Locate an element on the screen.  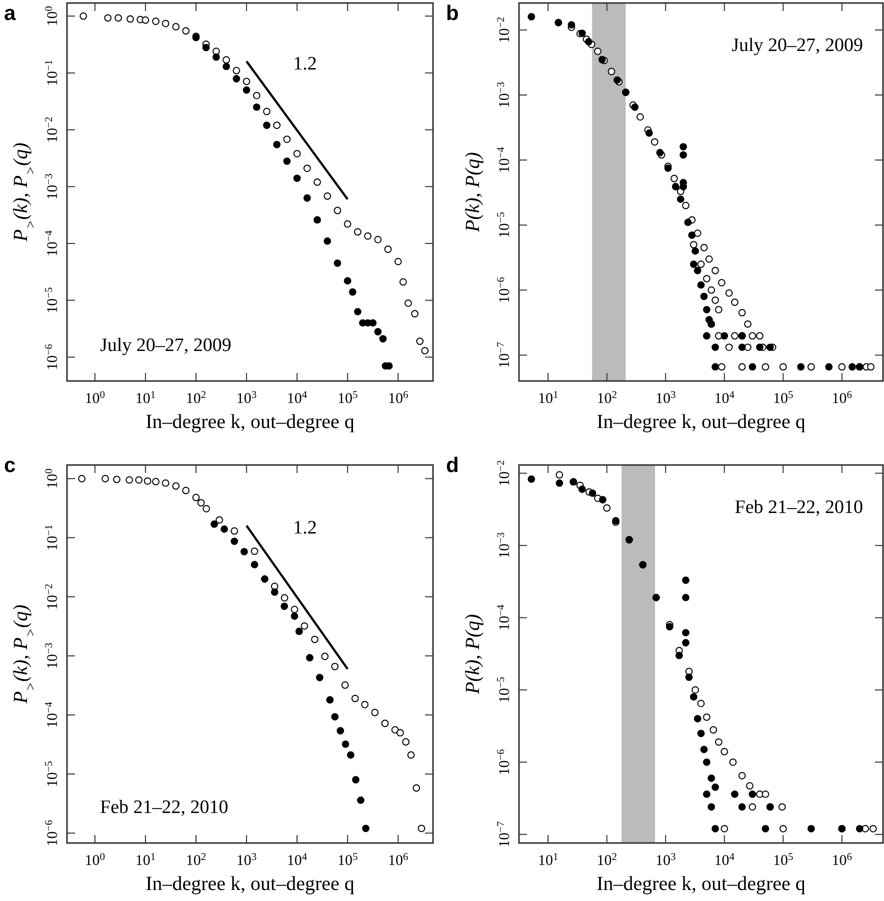
chart-title: d is located at coordinates (452, 465).